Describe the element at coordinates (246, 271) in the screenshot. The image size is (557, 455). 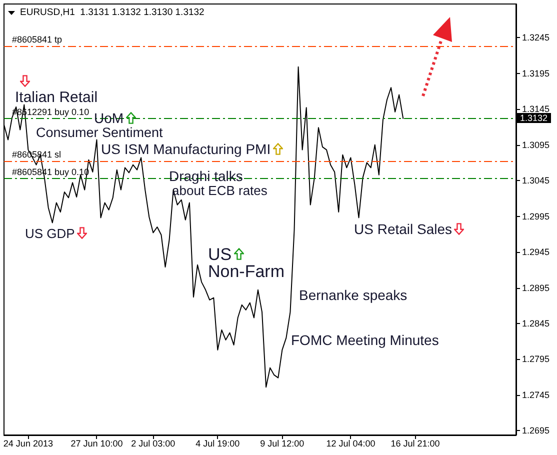
I see `annotation: Non-Farm` at that location.